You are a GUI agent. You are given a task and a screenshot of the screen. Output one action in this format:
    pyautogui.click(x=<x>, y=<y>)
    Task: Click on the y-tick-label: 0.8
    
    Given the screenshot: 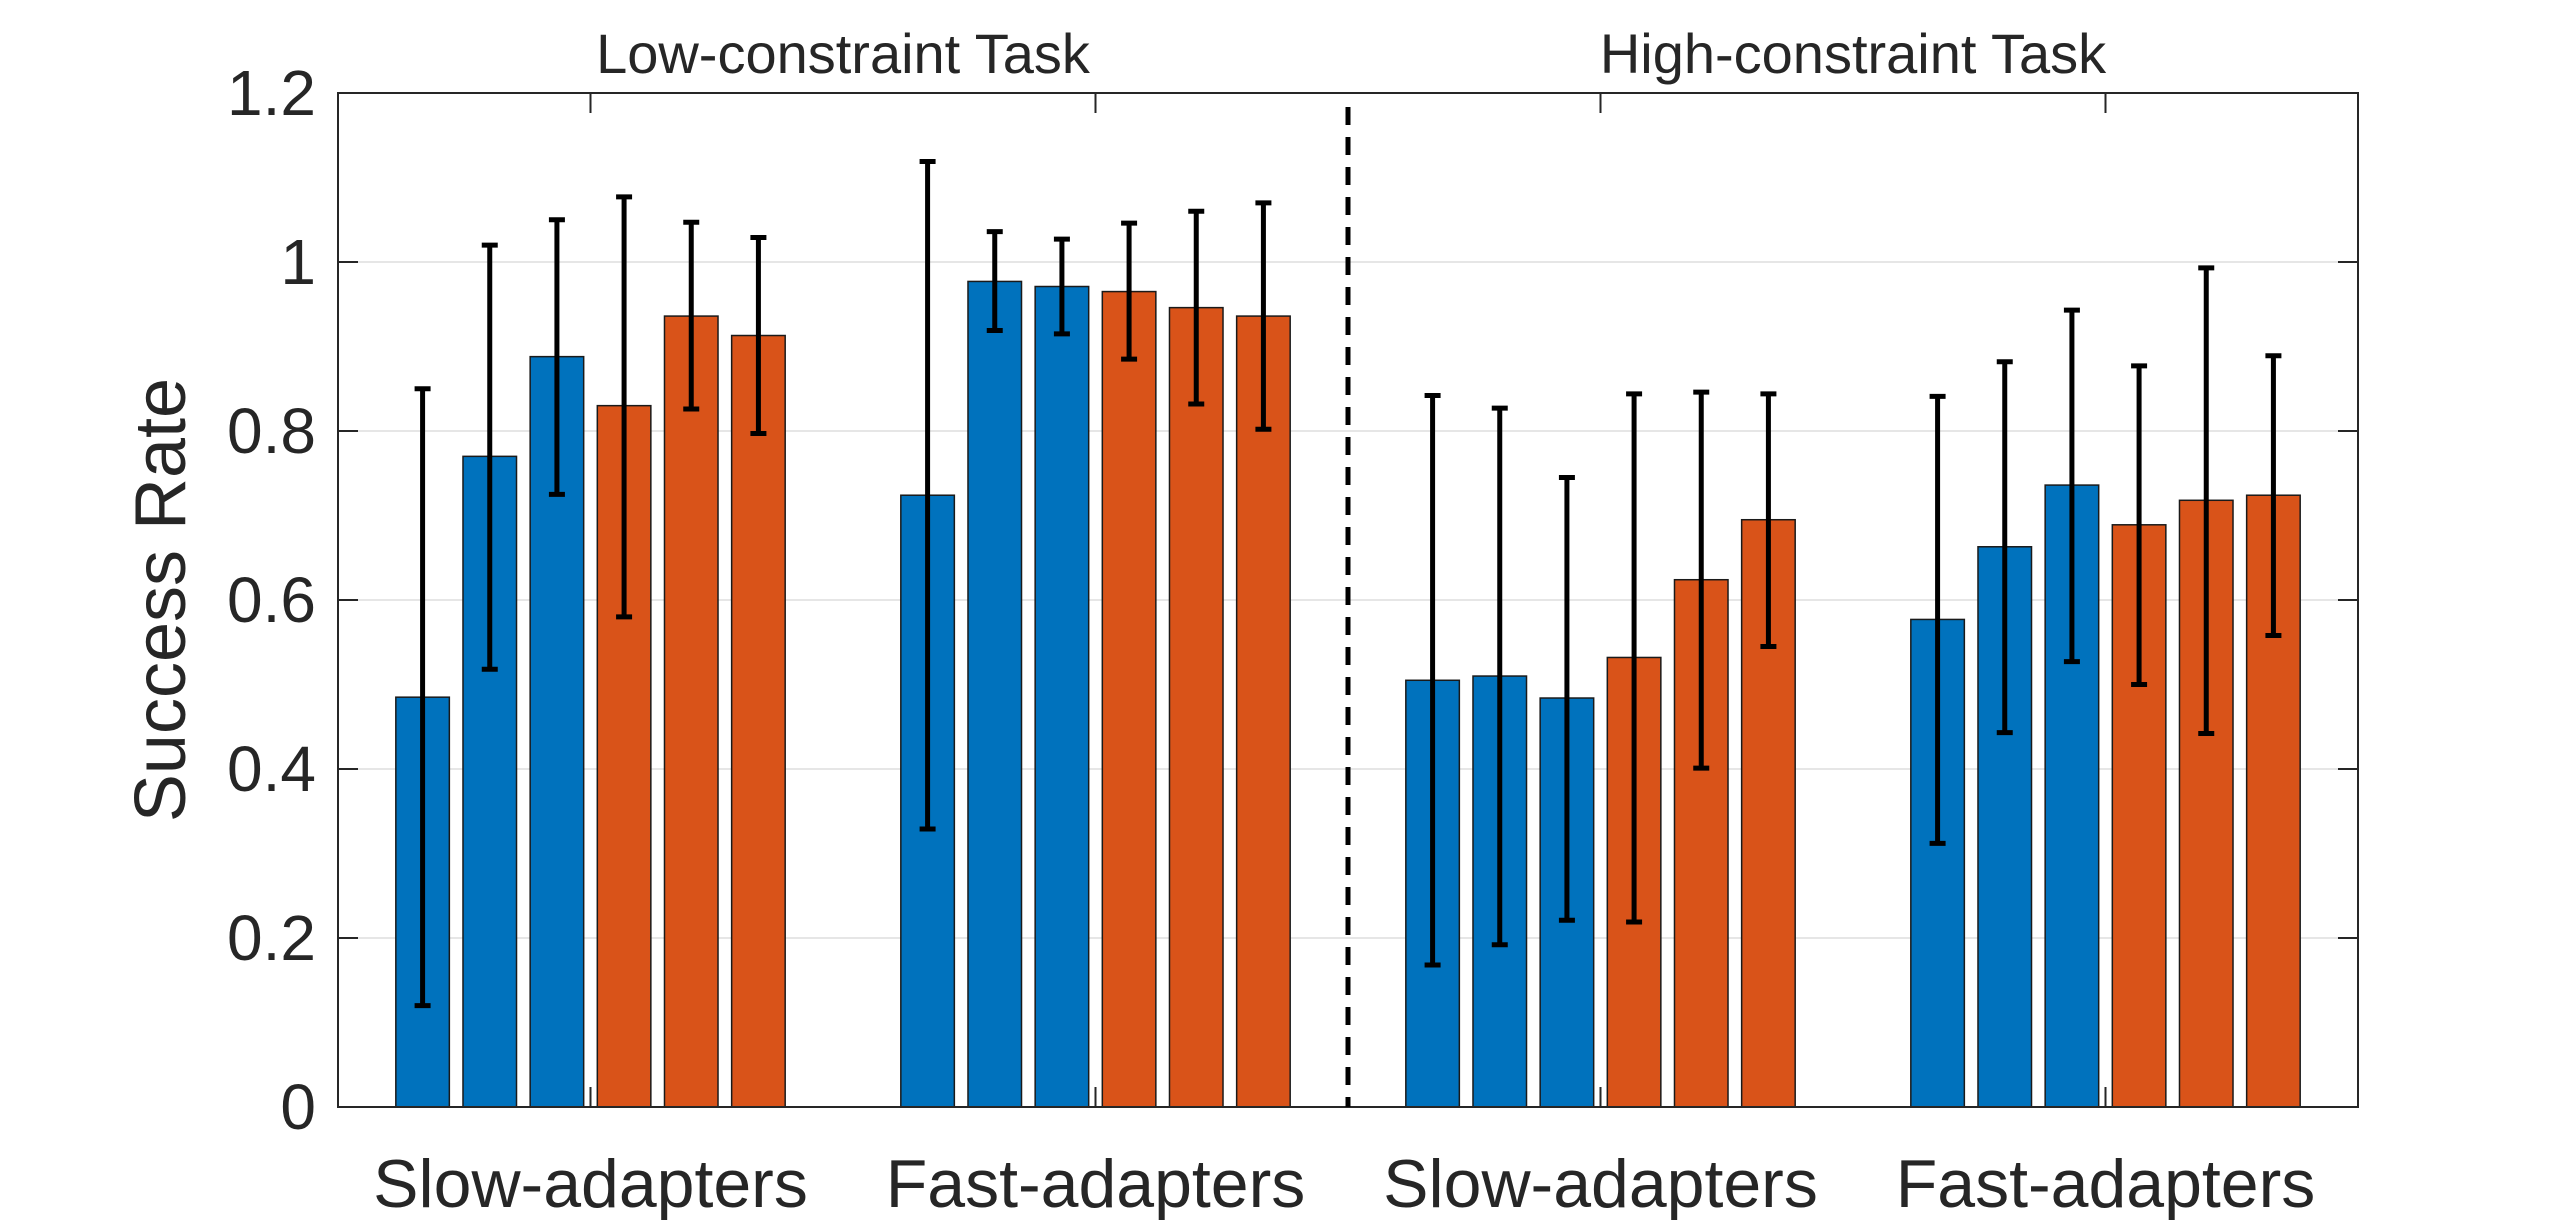 What is the action you would take?
    pyautogui.click(x=271, y=431)
    